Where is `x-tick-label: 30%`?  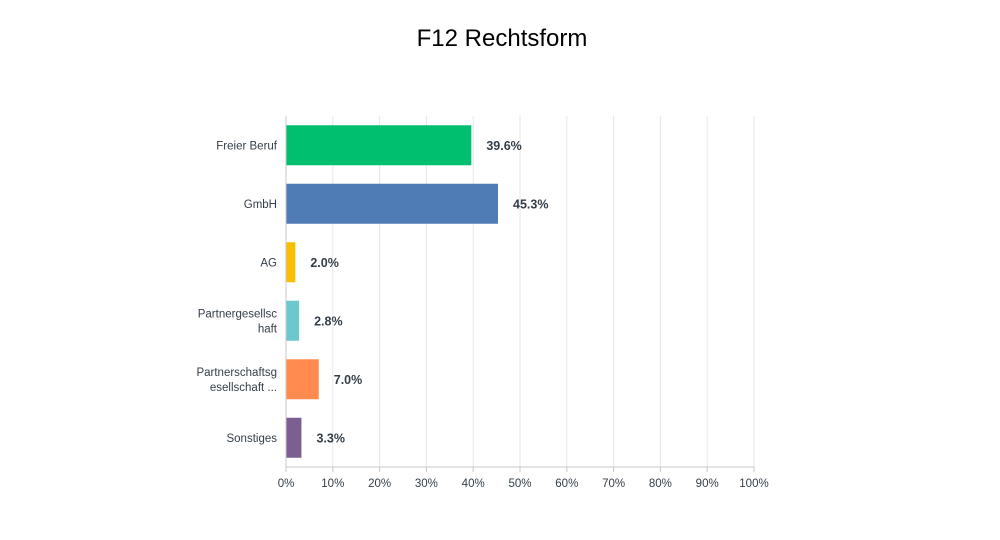 x-tick-label: 30% is located at coordinates (426, 484).